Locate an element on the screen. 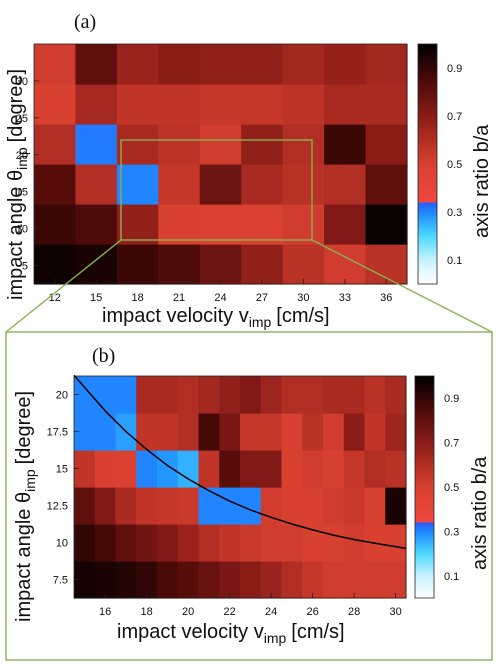 This screenshot has height=664, width=498. y-tick-label: 20 is located at coordinates (22, 156).